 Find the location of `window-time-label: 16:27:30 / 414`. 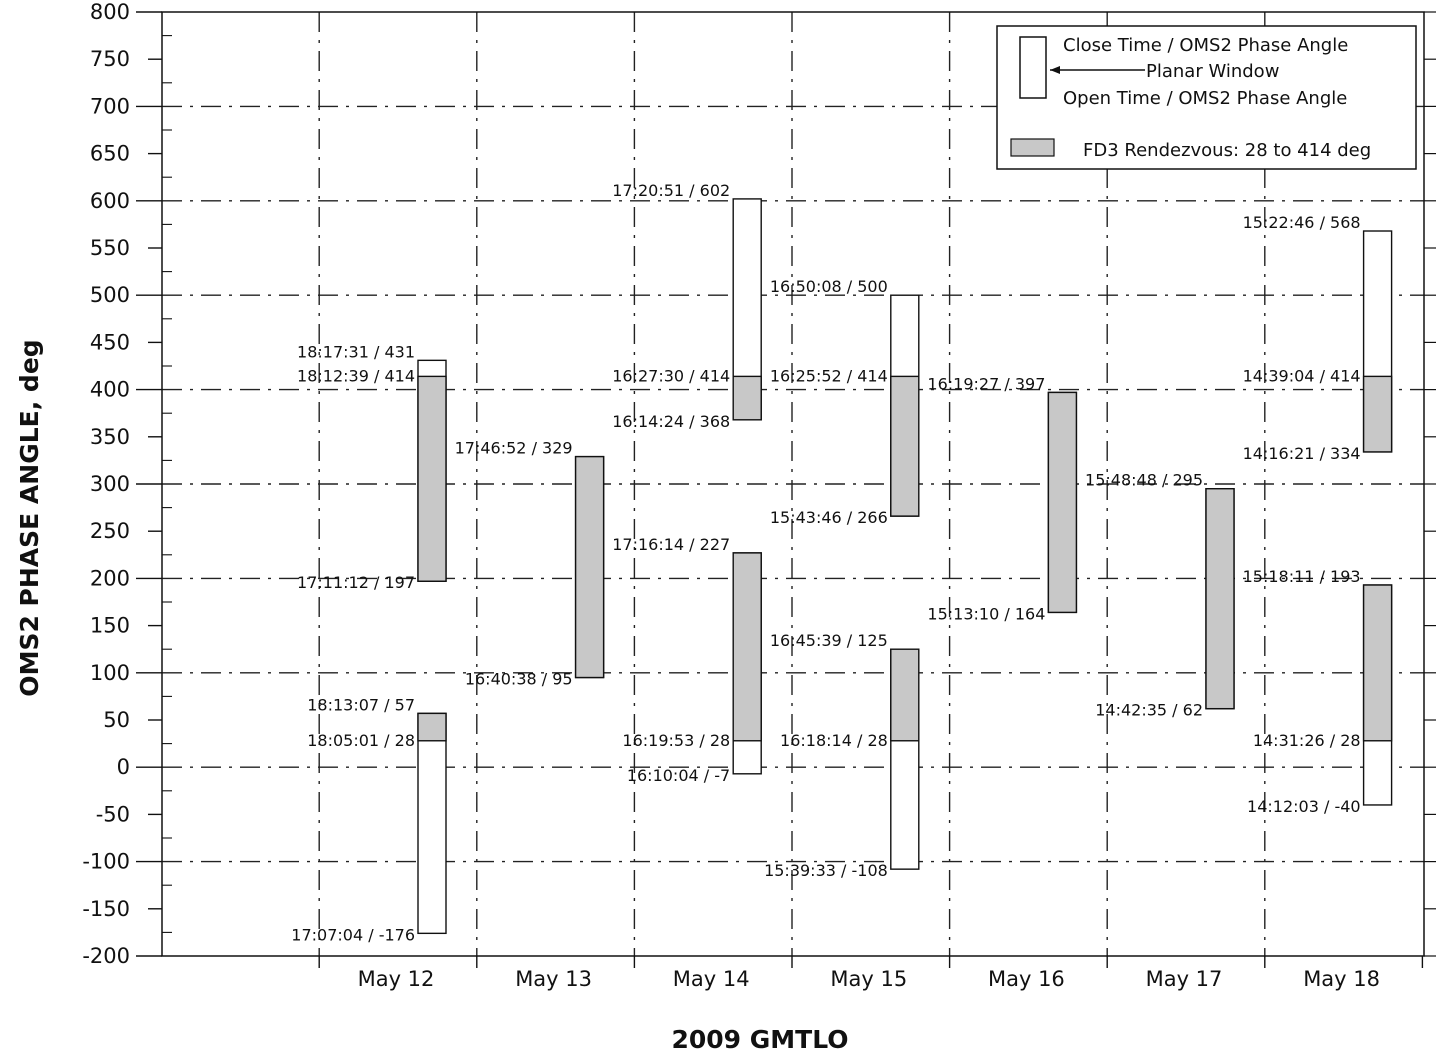

window-time-label: 16:27:30 / 414 is located at coordinates (671, 375).